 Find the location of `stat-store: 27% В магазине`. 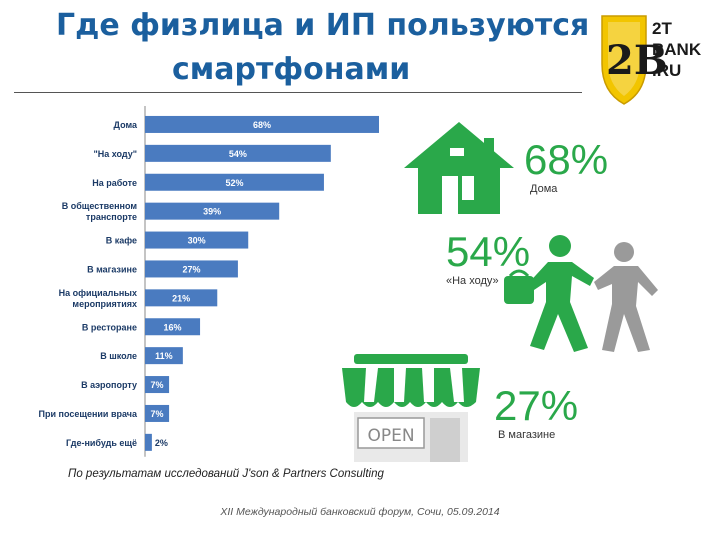

stat-store: 27% В магазине is located at coordinates (536, 413).